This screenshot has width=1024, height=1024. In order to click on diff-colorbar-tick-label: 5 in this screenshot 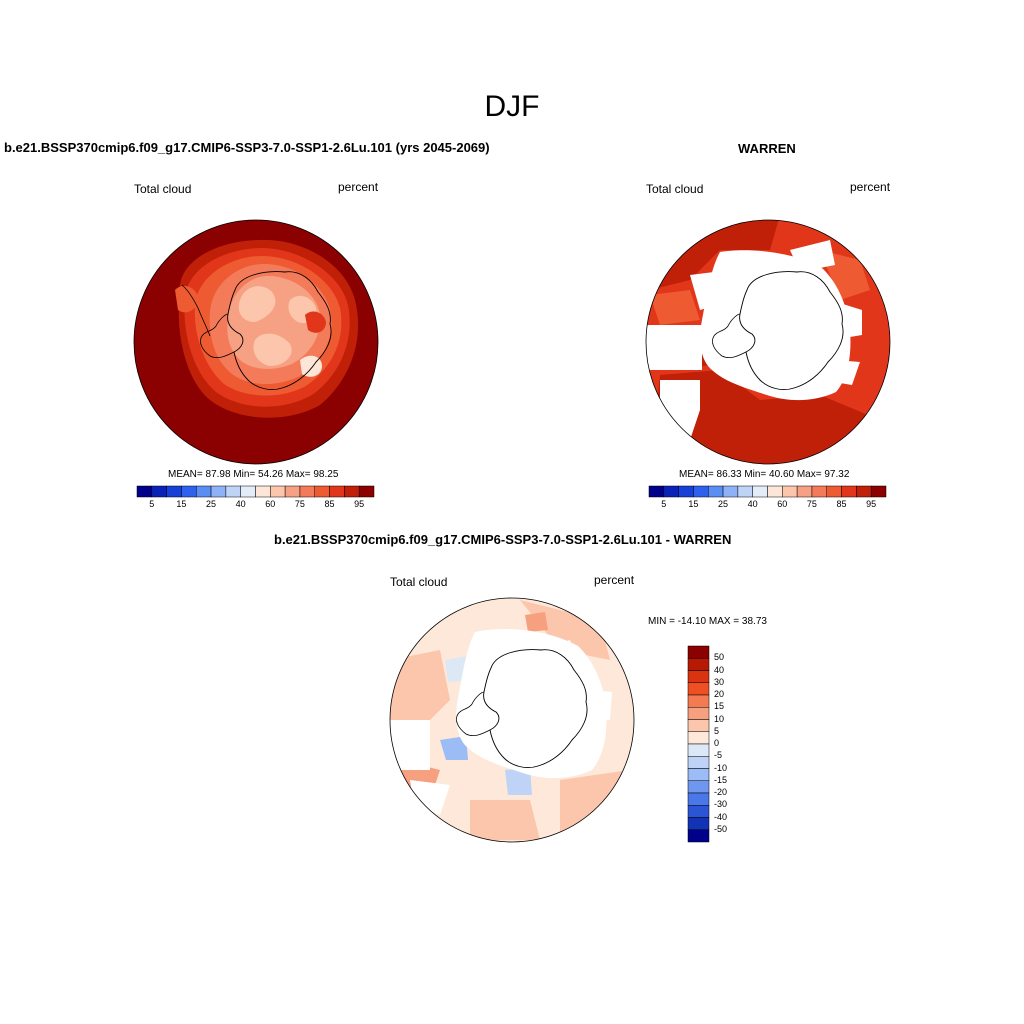, I will do `click(717, 730)`.